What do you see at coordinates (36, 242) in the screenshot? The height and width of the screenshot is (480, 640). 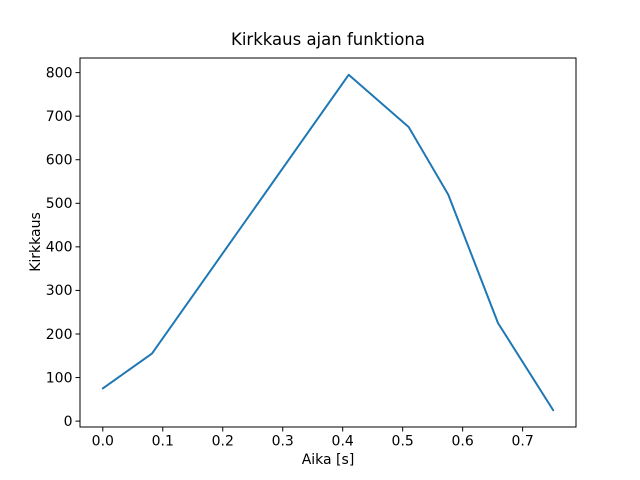 I see `y-axis-label: Kirkkaus` at bounding box center [36, 242].